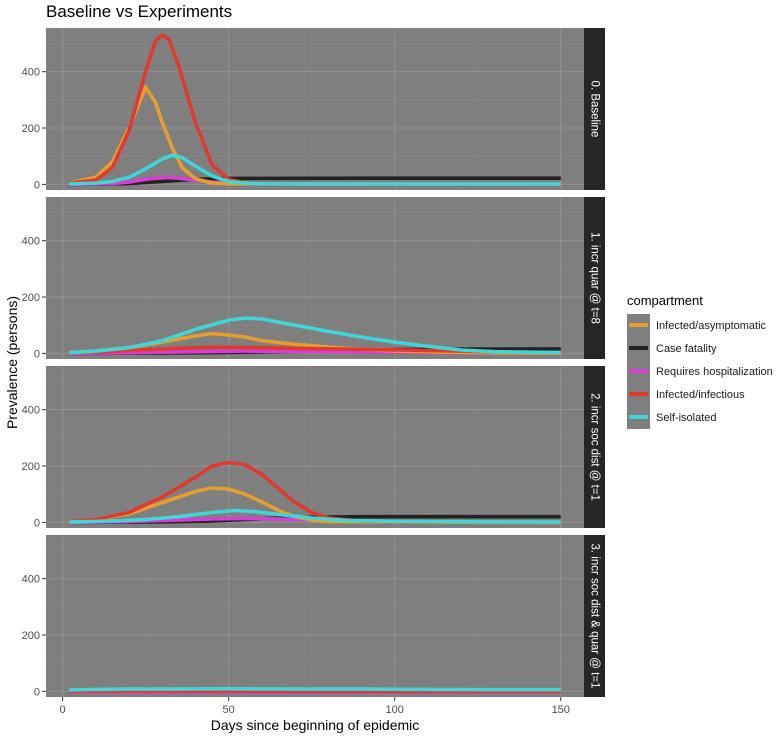  I want to click on x-axis-title: Days since beginning of epidemic, so click(315, 725).